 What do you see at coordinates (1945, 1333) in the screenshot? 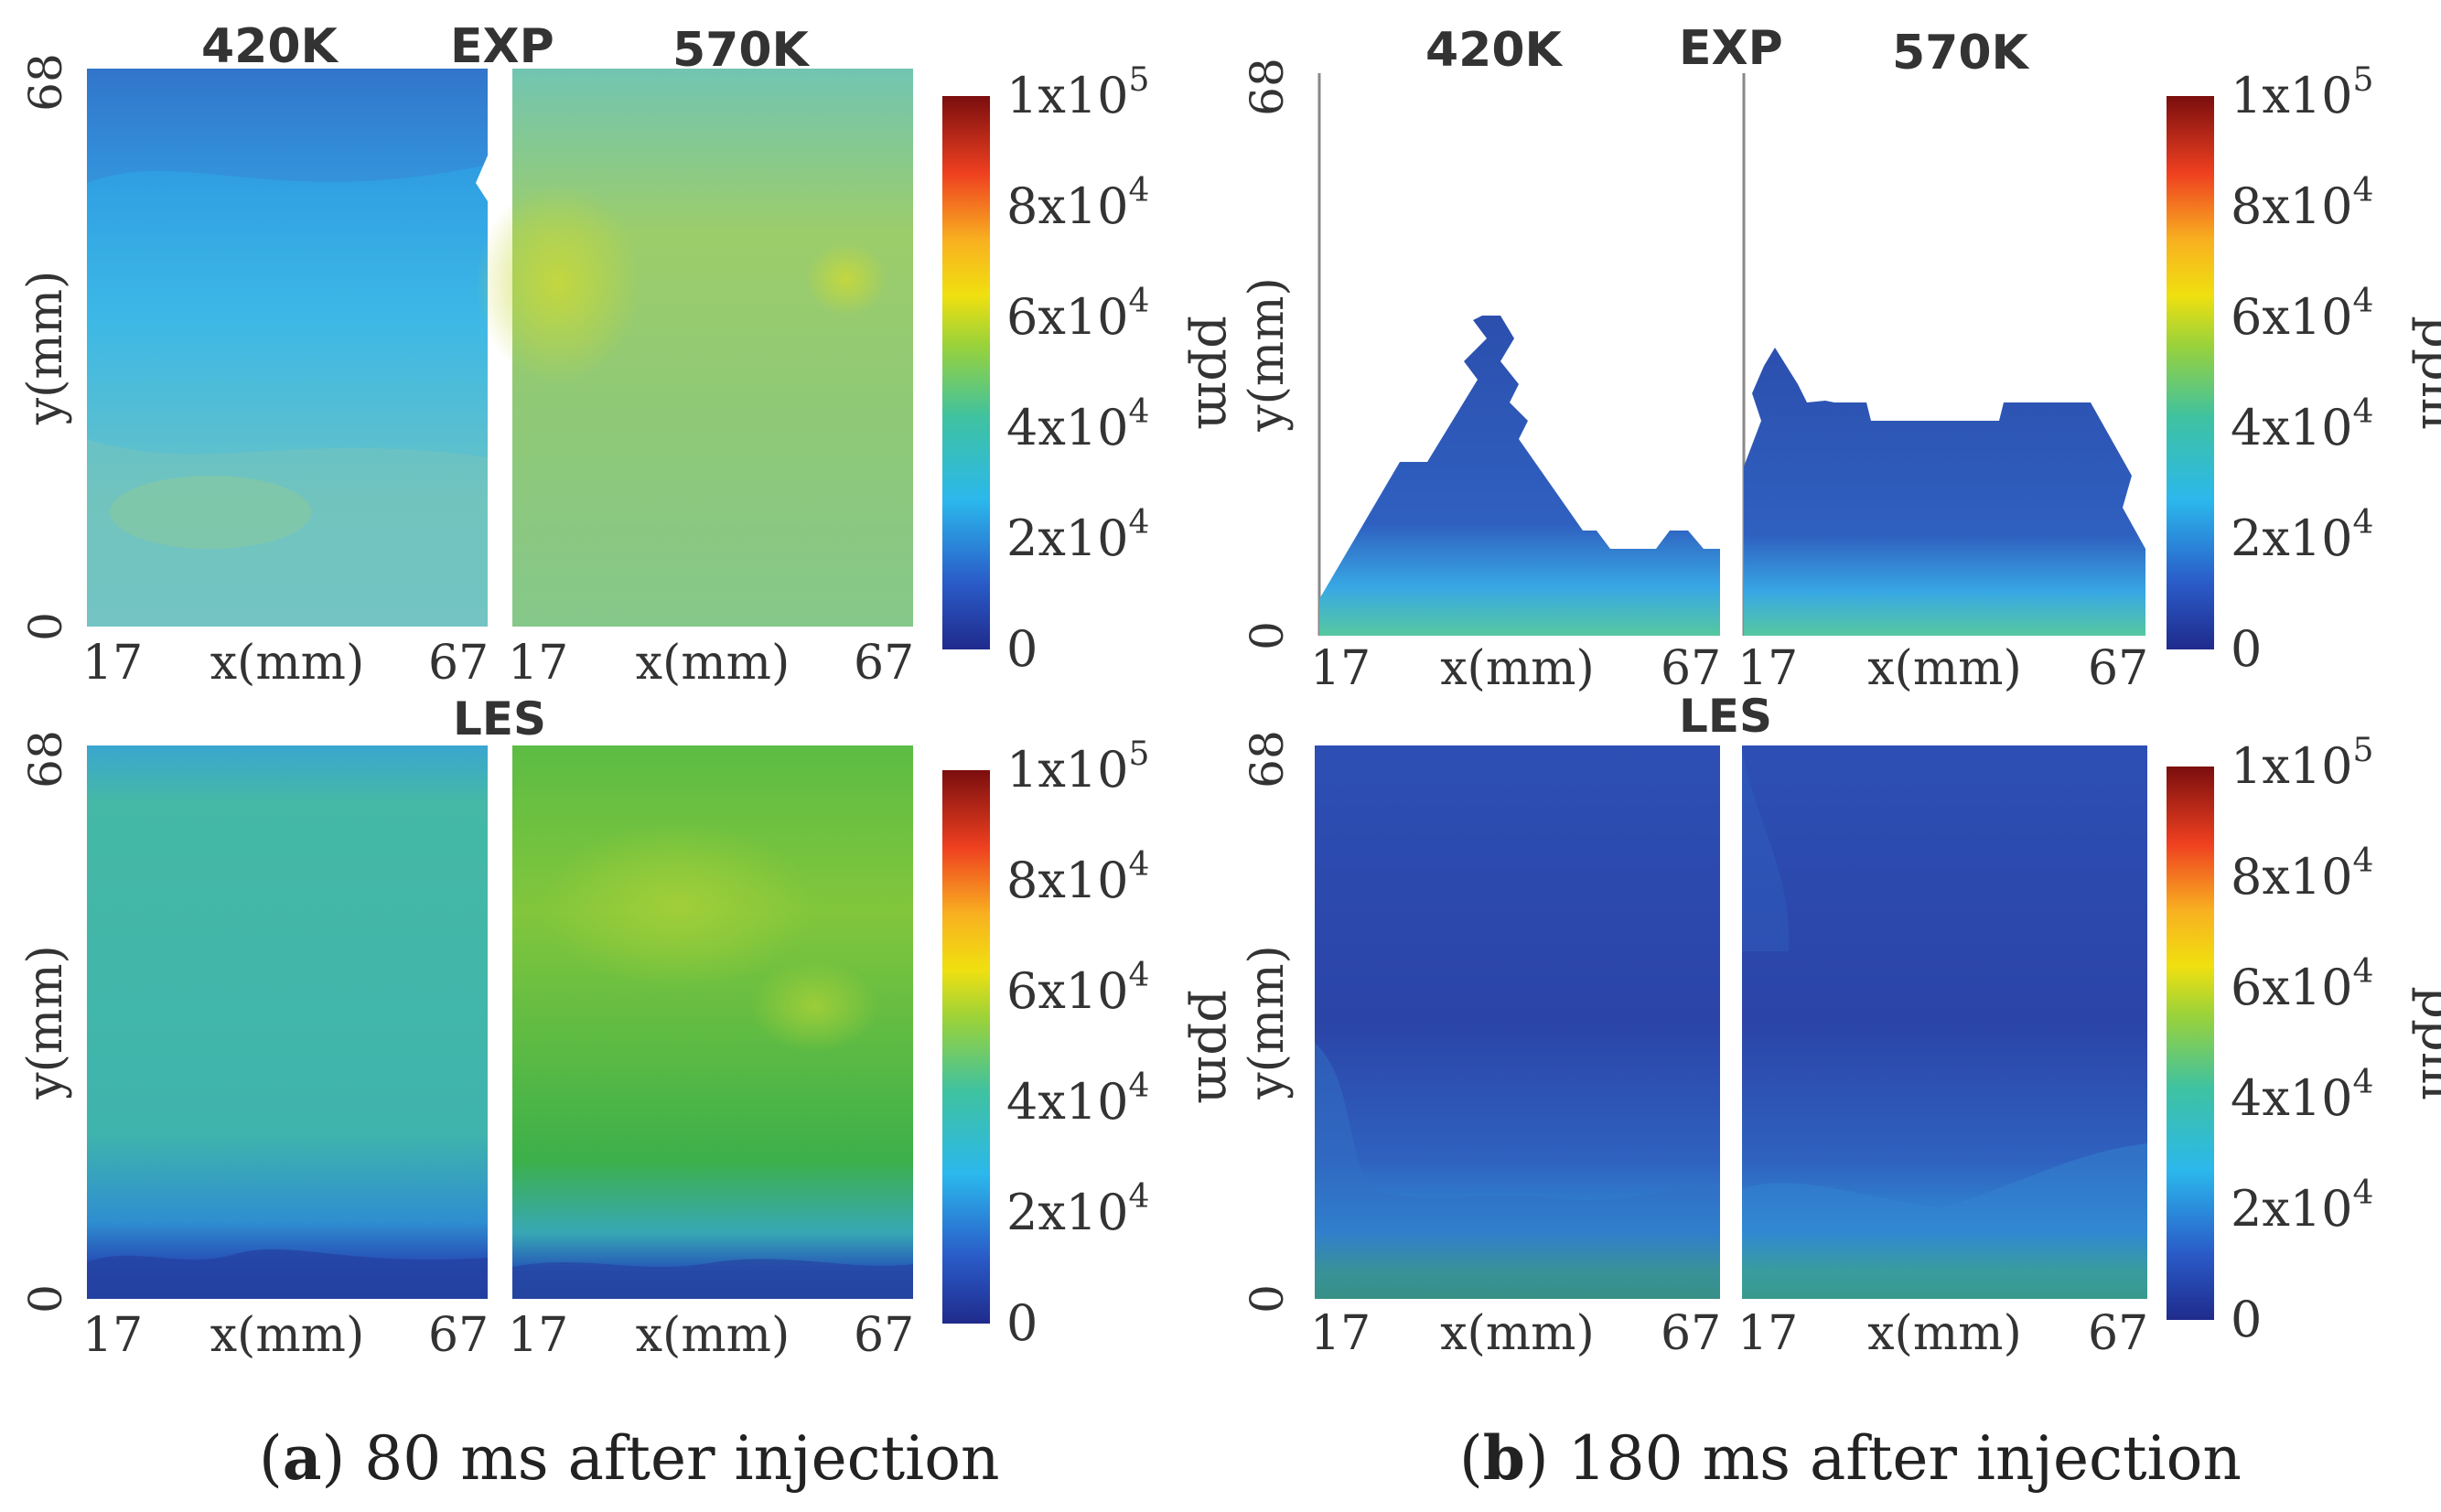
I see `x-axis-label-7: x(mm)` at bounding box center [1945, 1333].